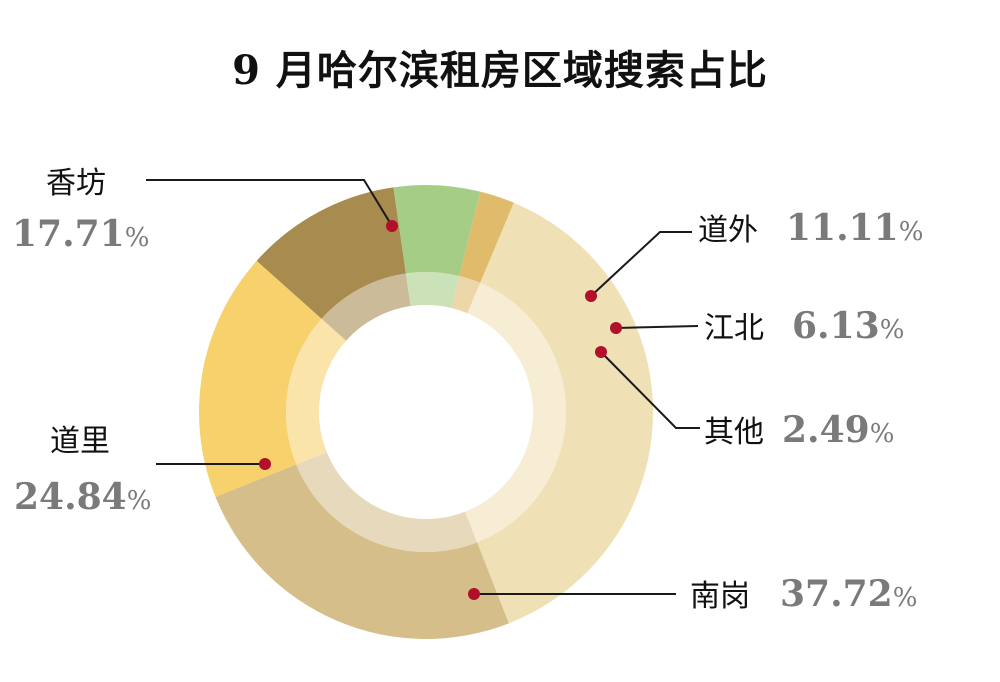 This screenshot has width=1000, height=682. Describe the element at coordinates (474, 594) in the screenshot. I see `marker-dot-nangang` at that location.